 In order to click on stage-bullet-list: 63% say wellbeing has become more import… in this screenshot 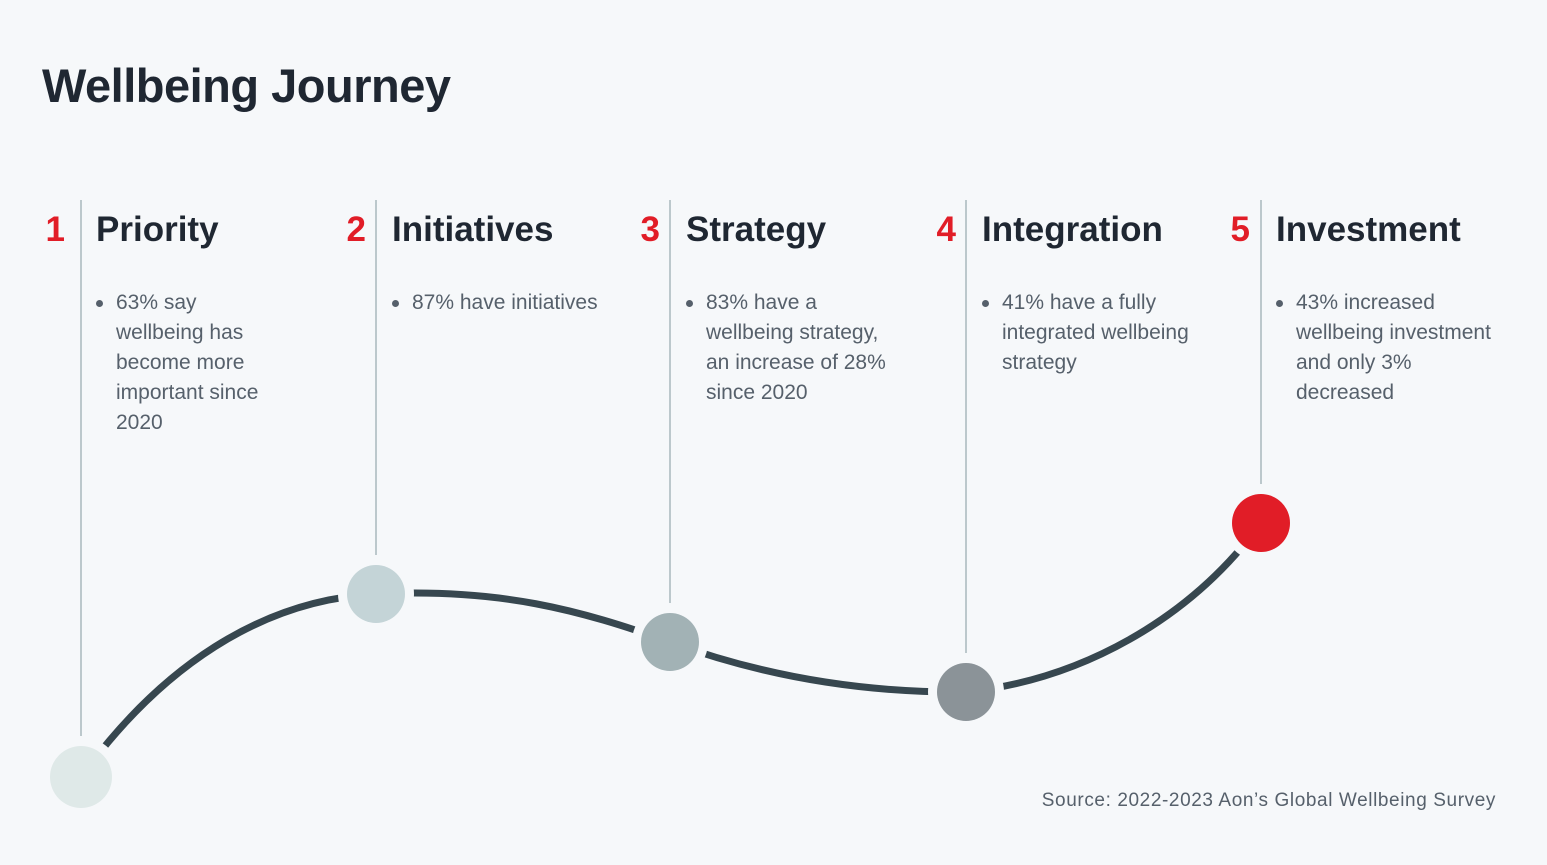, I will do `click(191, 363)`.